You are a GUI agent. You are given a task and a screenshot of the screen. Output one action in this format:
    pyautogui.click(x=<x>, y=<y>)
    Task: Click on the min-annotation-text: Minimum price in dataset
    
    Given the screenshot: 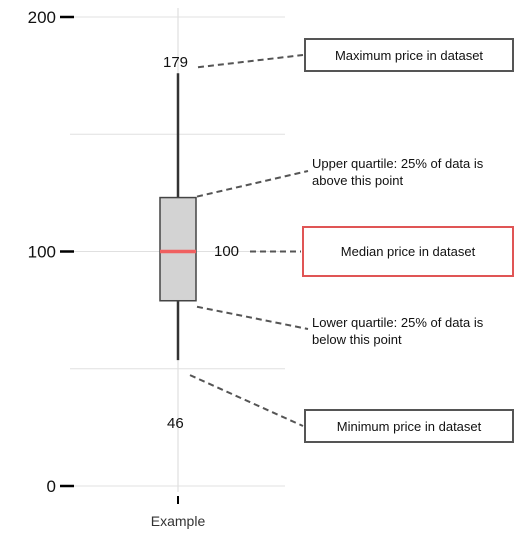 What is the action you would take?
    pyautogui.click(x=409, y=426)
    